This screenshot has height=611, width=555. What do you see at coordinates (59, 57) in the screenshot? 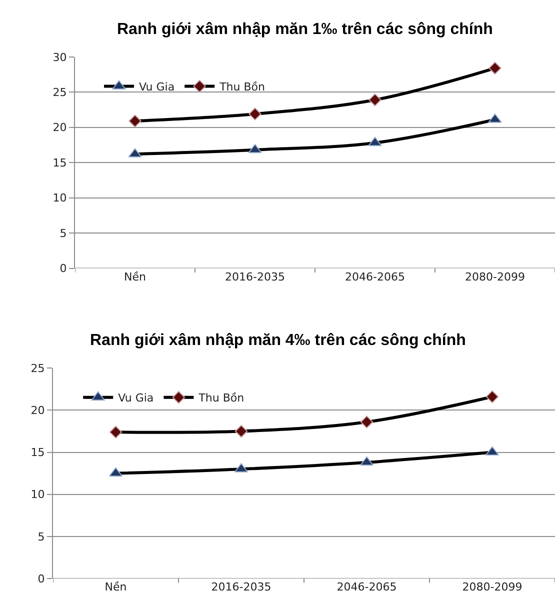
I see `y-tick-label: 30` at bounding box center [59, 57].